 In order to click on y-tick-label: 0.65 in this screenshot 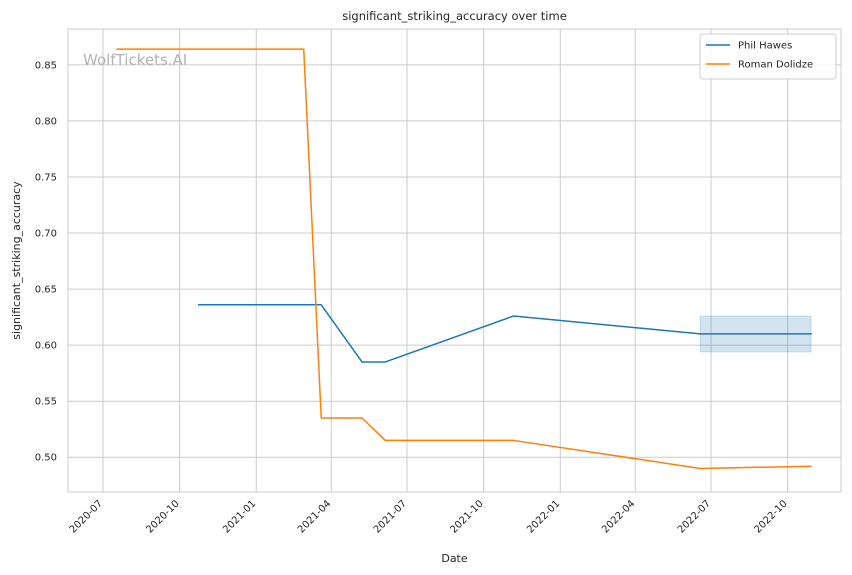, I will do `click(46, 290)`.